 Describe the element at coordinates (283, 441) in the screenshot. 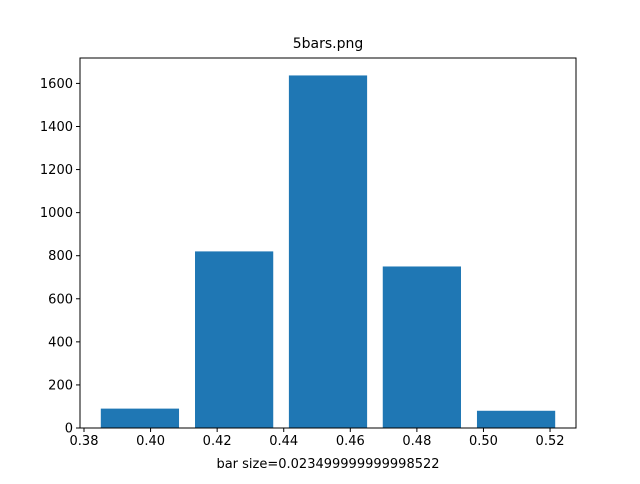

I see `x-tick-label: 0.44` at that location.